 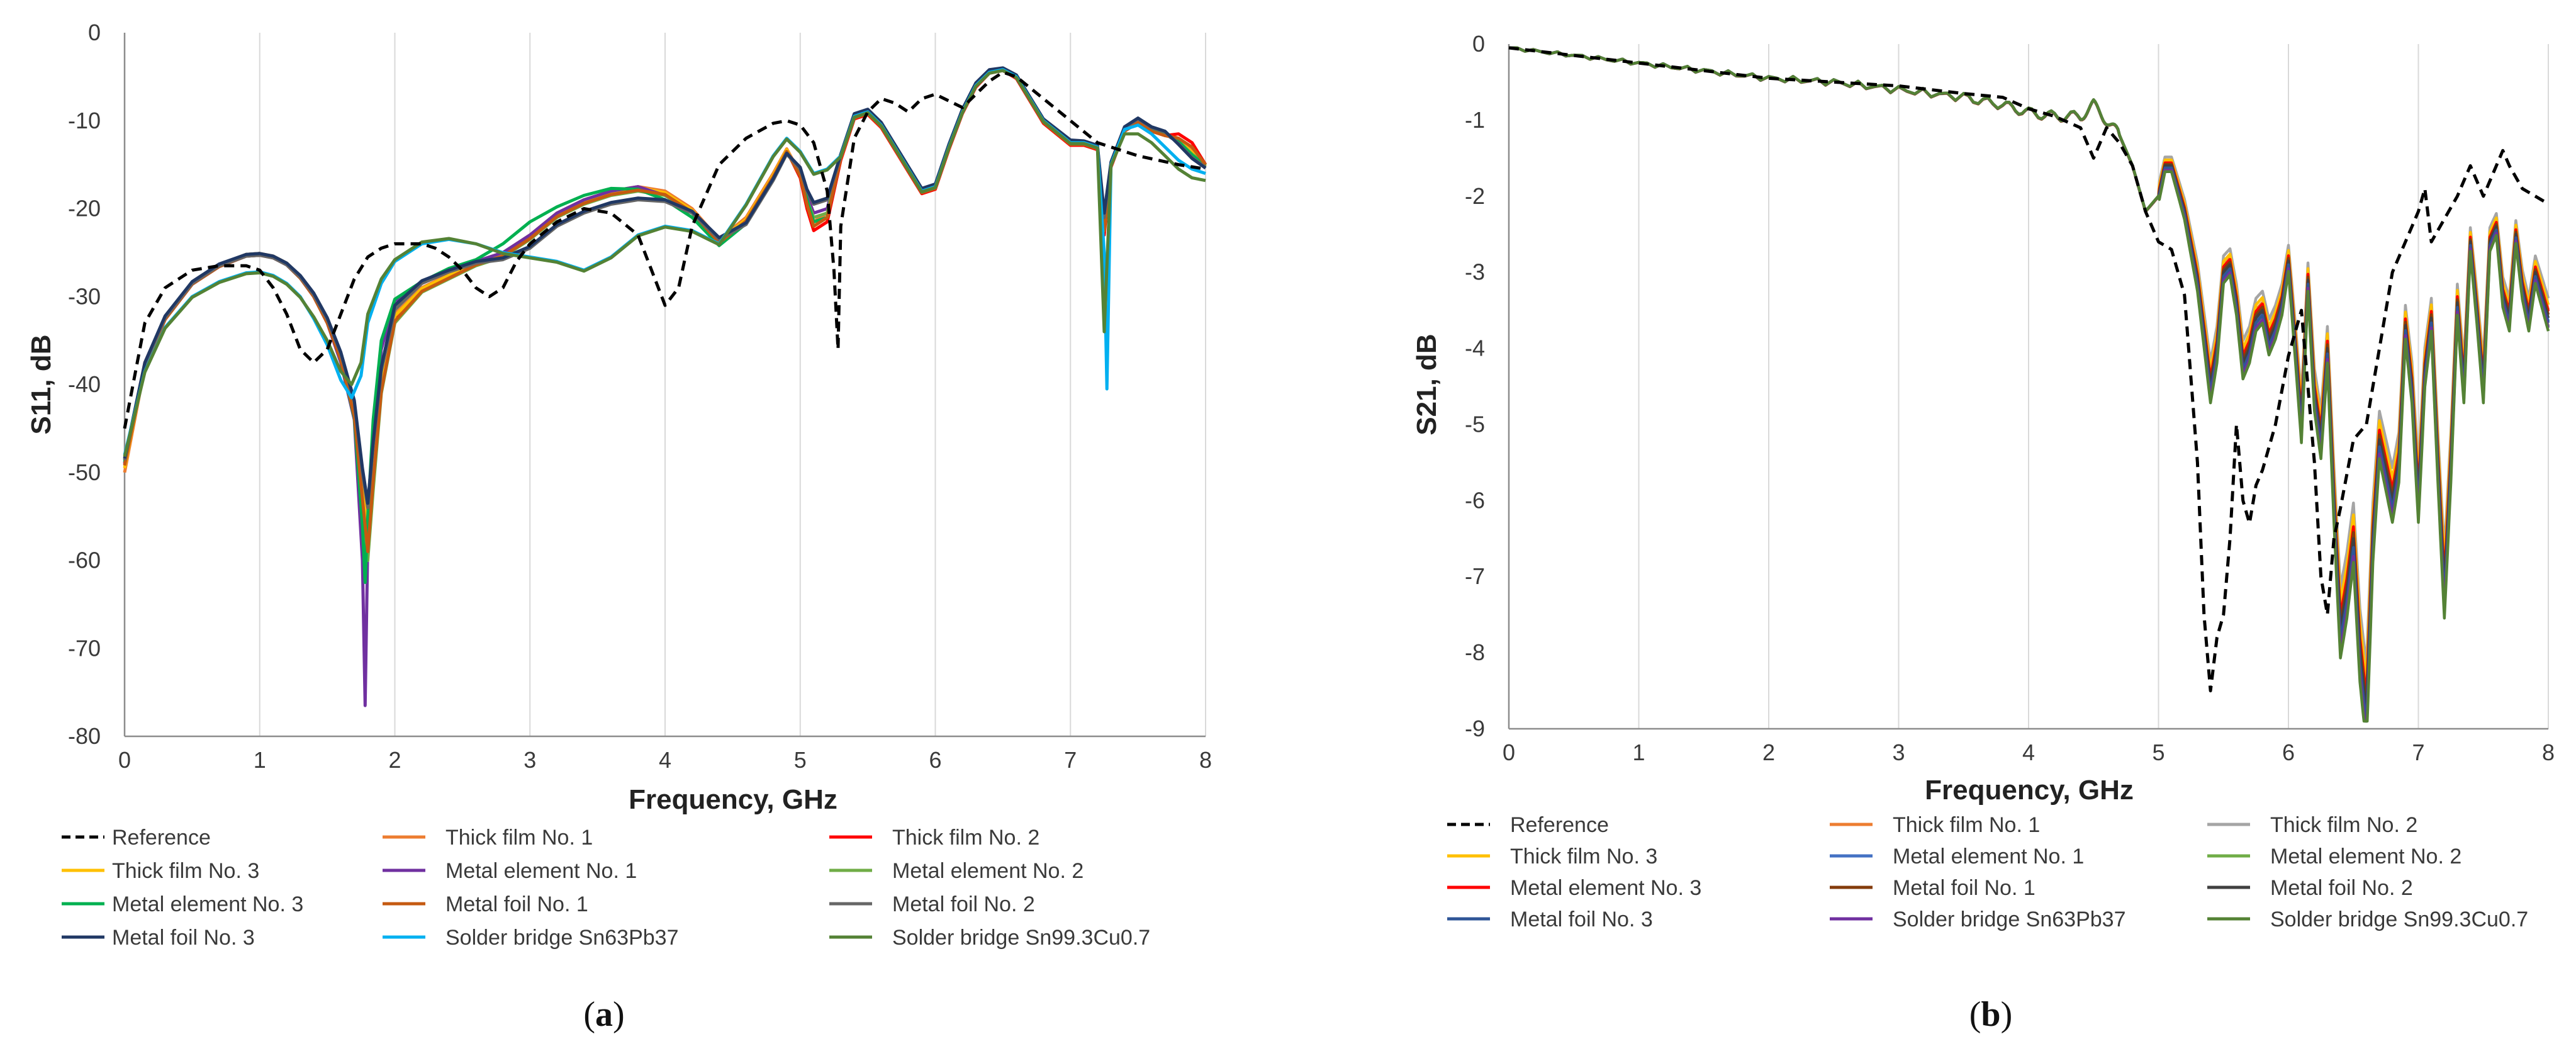 I want to click on legend-label: Thick film No. 2, so click(x=965, y=838).